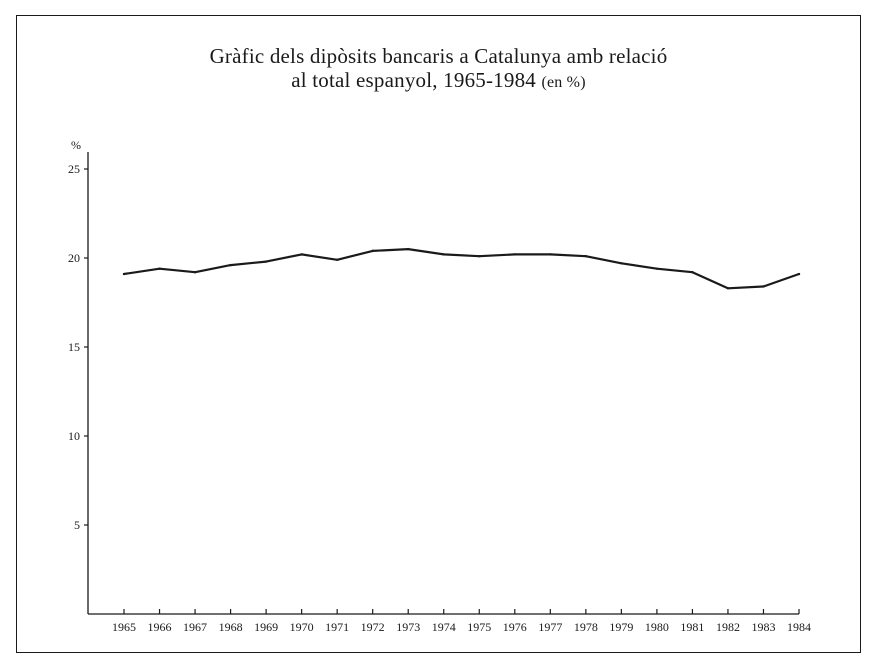 This screenshot has height=666, width=877. I want to click on x-tick-label: 1969, so click(266, 627).